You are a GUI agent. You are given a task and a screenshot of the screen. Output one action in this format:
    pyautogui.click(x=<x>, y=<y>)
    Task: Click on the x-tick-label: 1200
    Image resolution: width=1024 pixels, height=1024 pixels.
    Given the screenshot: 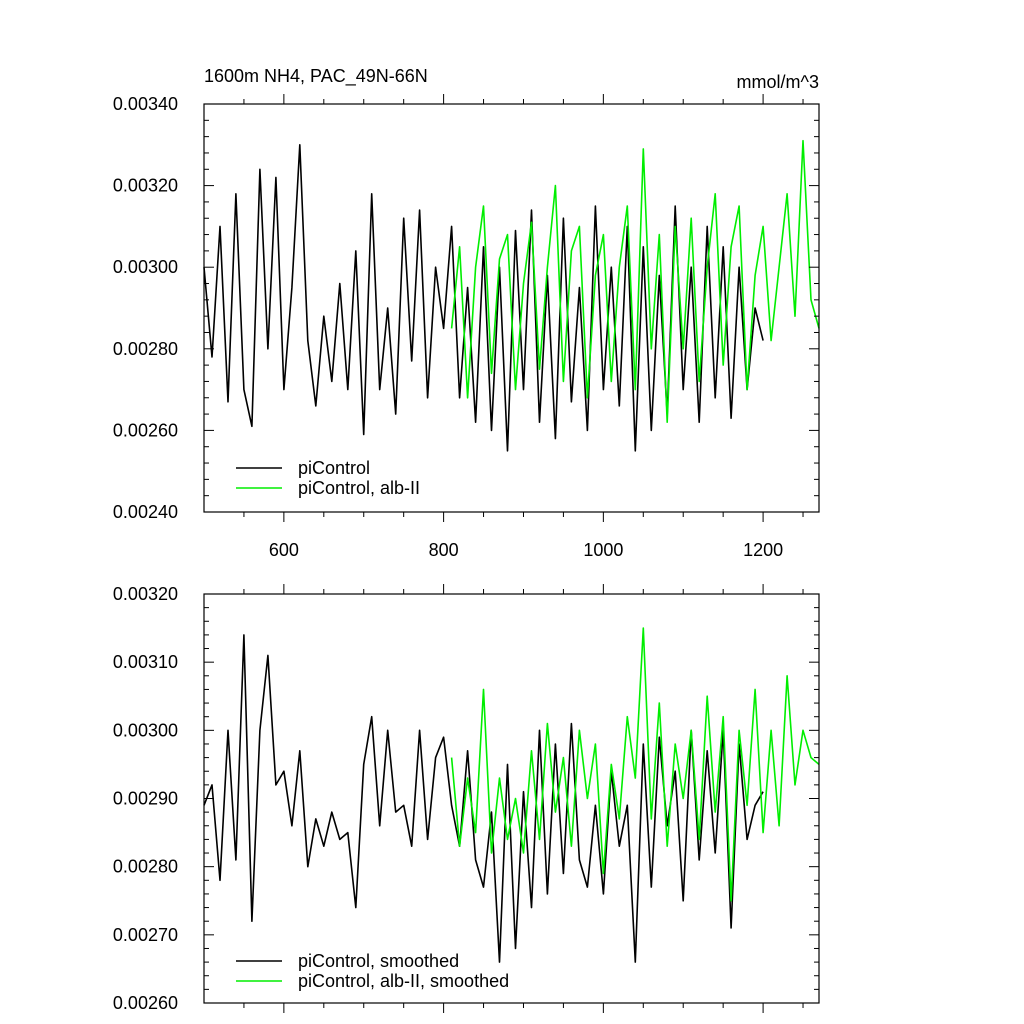 What is the action you would take?
    pyautogui.click(x=763, y=550)
    